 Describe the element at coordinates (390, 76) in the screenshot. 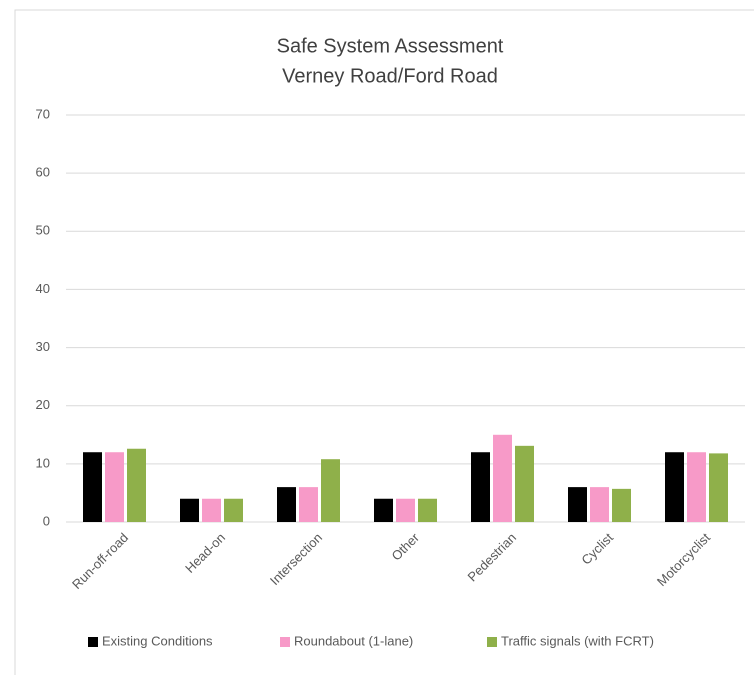

I see `chart-subtitle: Verney Road/Ford Road` at that location.